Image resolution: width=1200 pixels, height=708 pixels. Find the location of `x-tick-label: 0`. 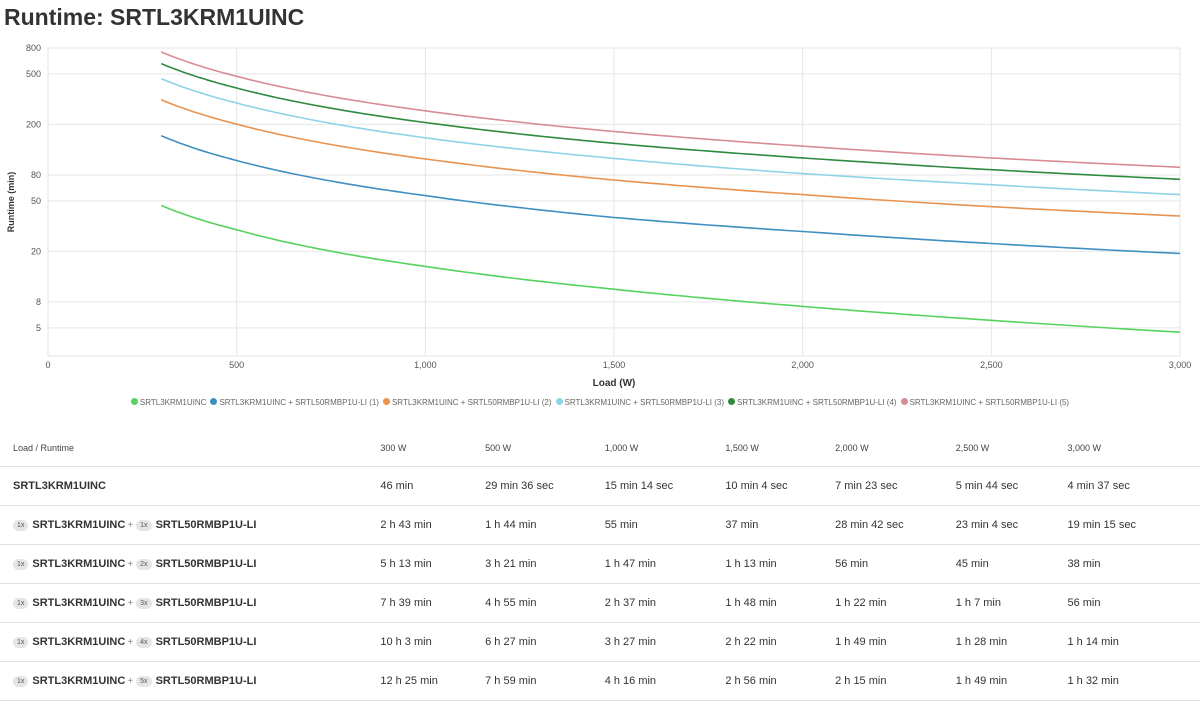

x-tick-label: 0 is located at coordinates (47, 365).